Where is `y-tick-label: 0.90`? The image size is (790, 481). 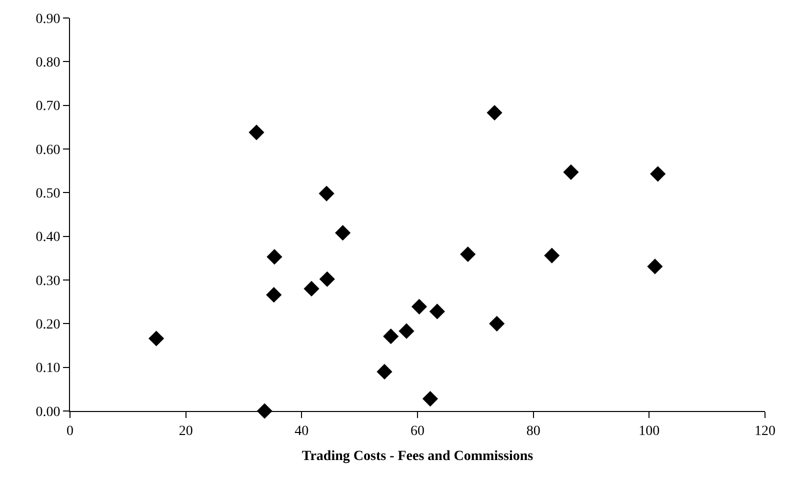 y-tick-label: 0.90 is located at coordinates (48, 19).